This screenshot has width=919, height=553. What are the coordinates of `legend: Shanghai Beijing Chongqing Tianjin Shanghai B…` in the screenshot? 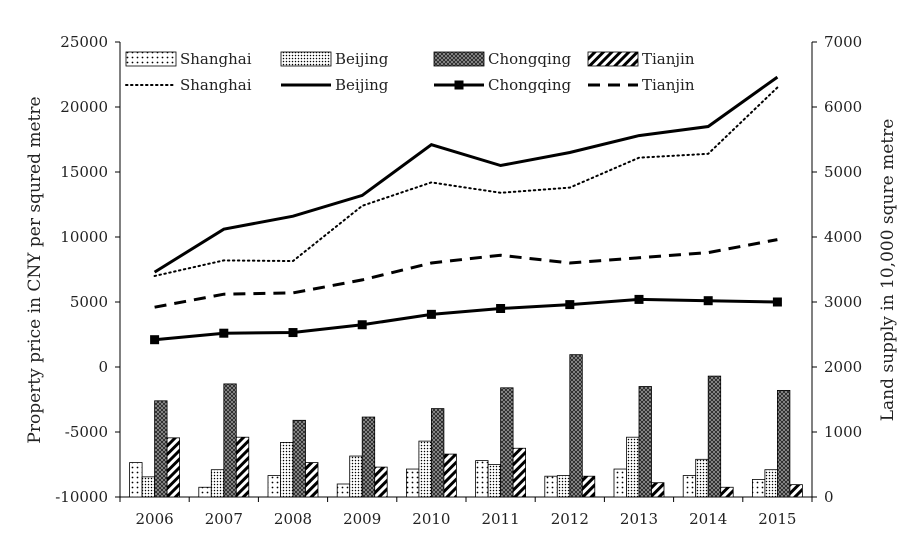 It's located at (410, 72).